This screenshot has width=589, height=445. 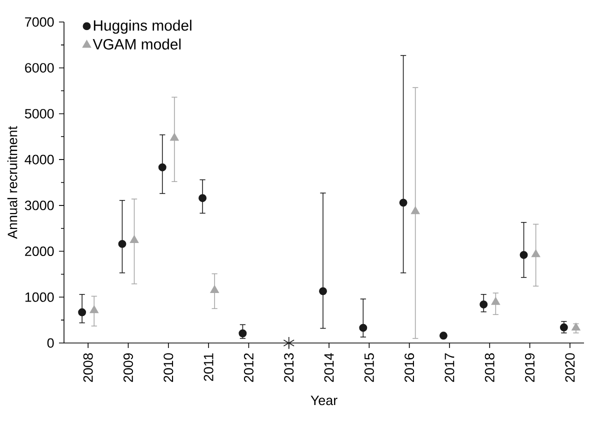 I want to click on x-tick-label: 2017, so click(x=449, y=367).